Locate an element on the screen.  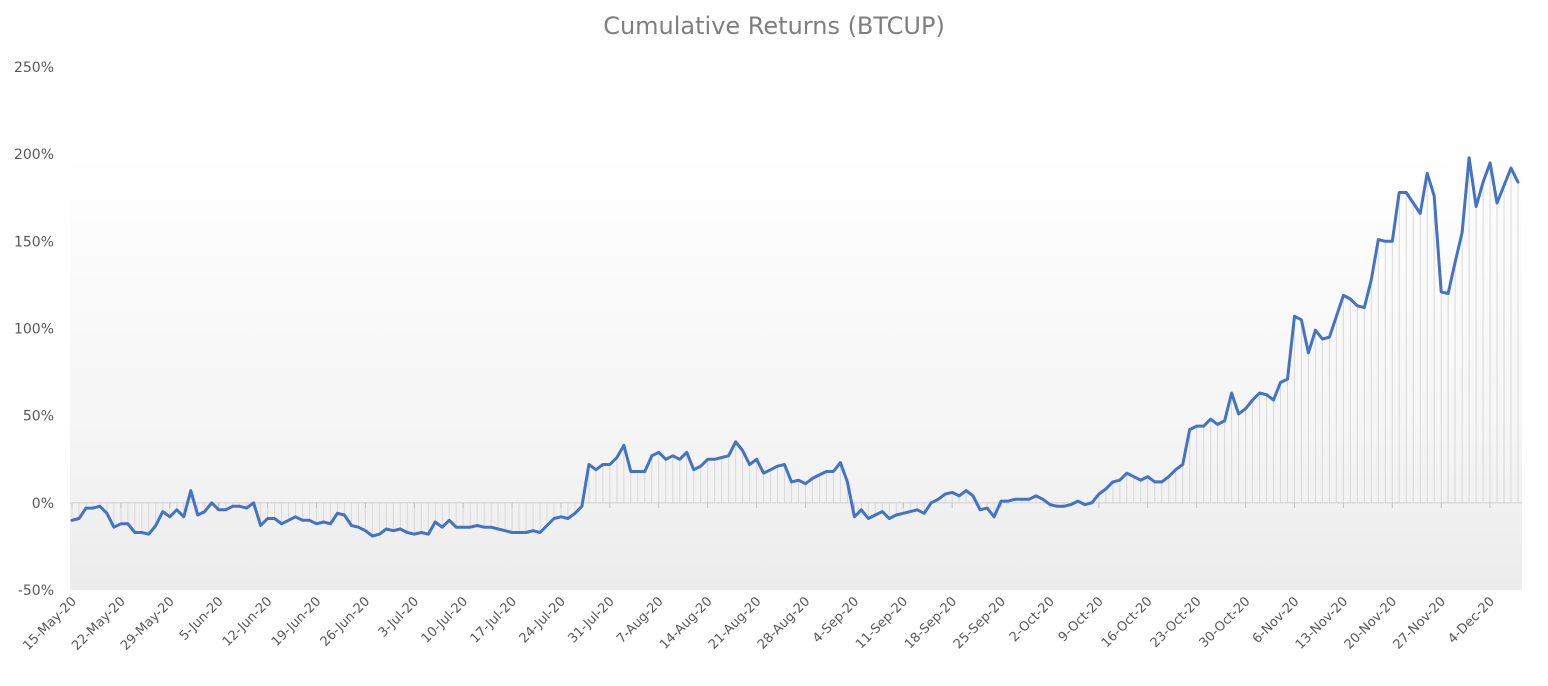
x-tick-label: 30-Oct-20 is located at coordinates (1225, 622).